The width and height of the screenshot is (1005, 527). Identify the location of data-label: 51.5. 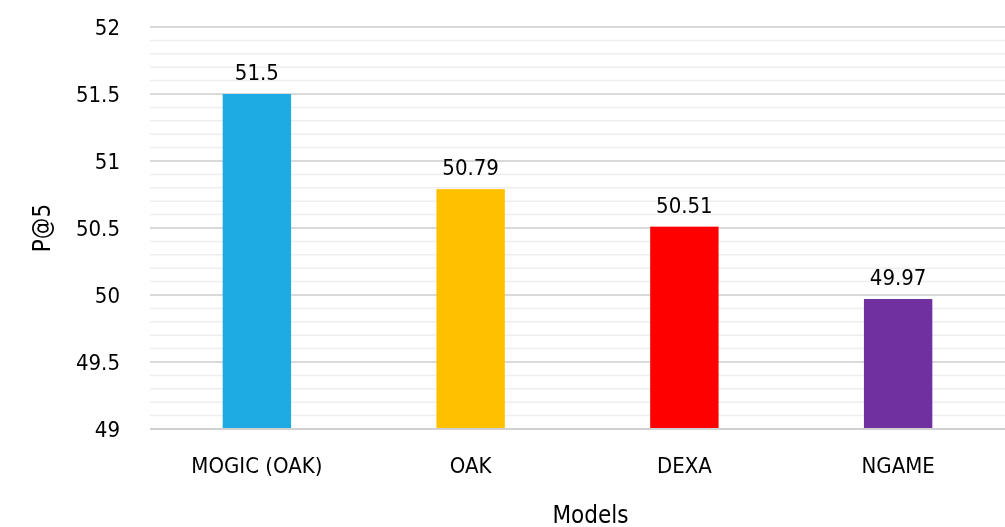
(256, 72).